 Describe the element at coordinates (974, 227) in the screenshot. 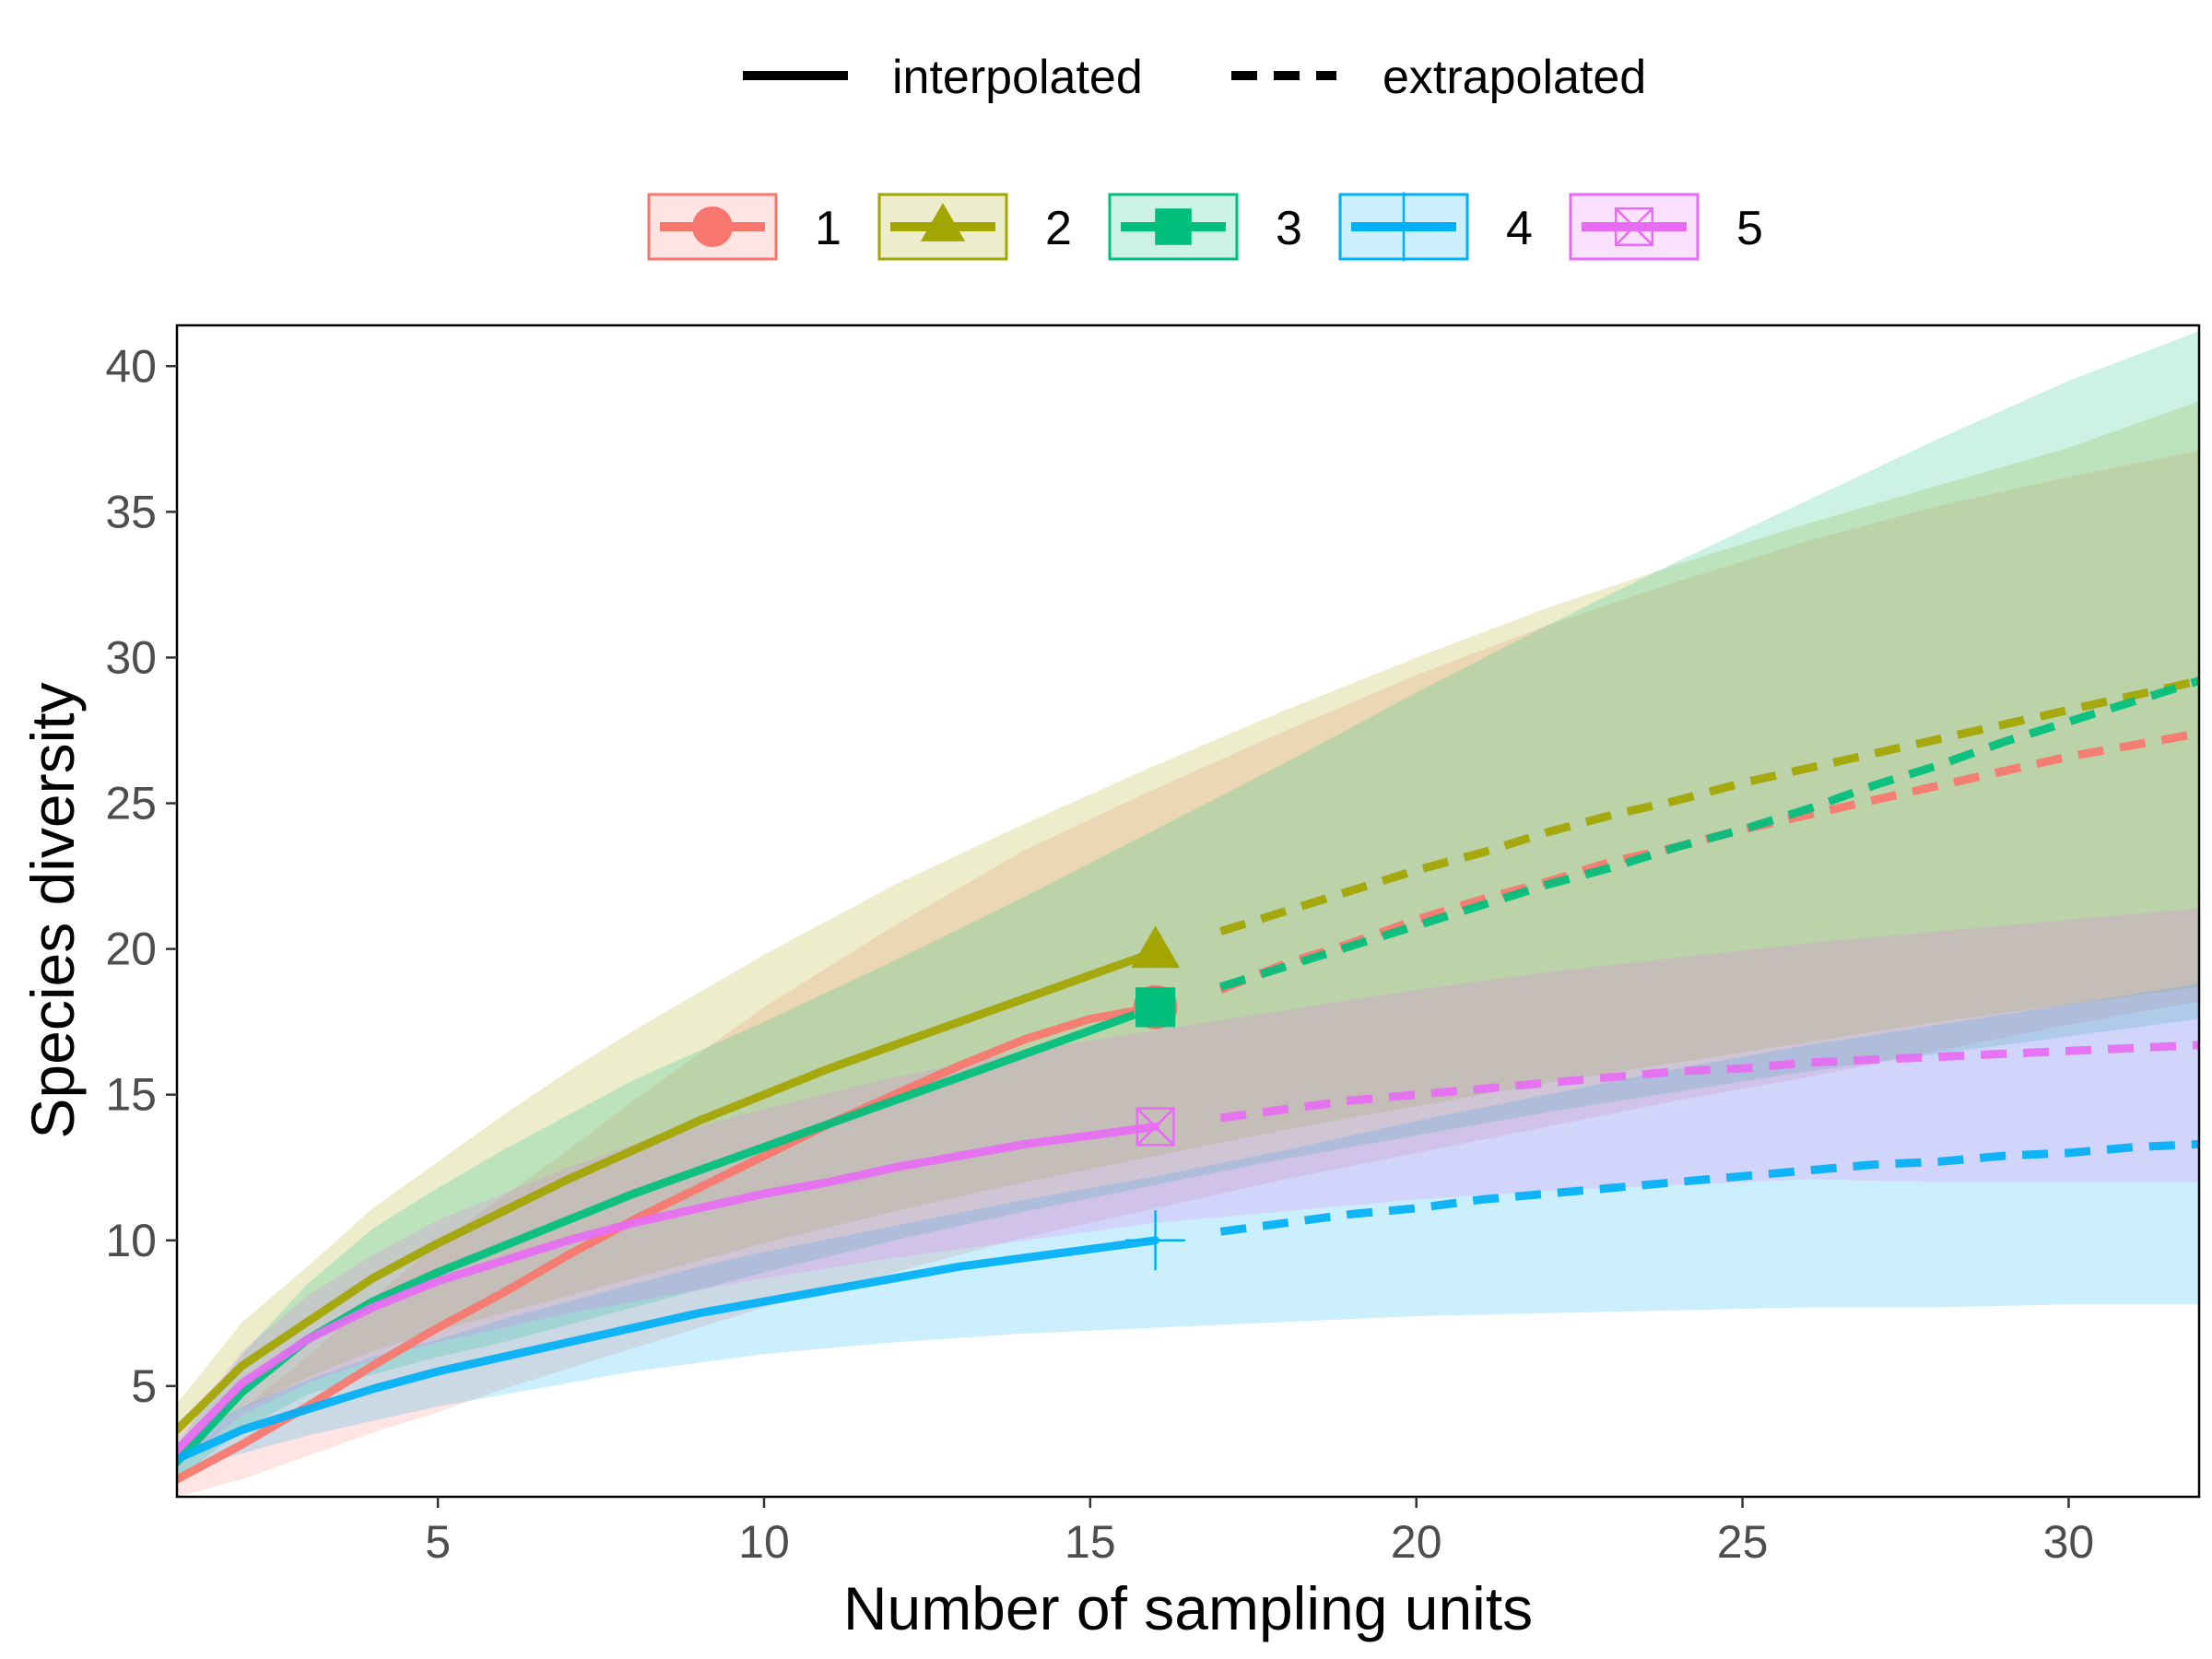

I see `legend-item-series-2: 2` at that location.